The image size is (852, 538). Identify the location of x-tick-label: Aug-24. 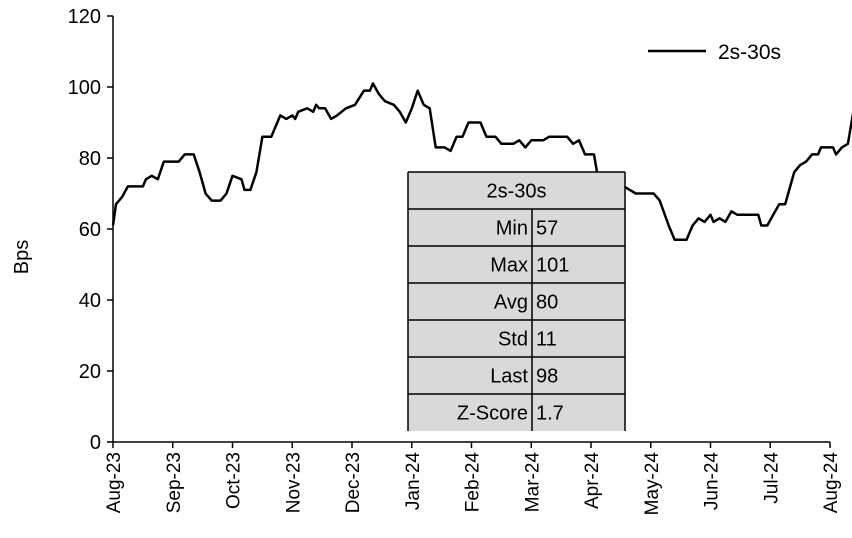
(831, 483).